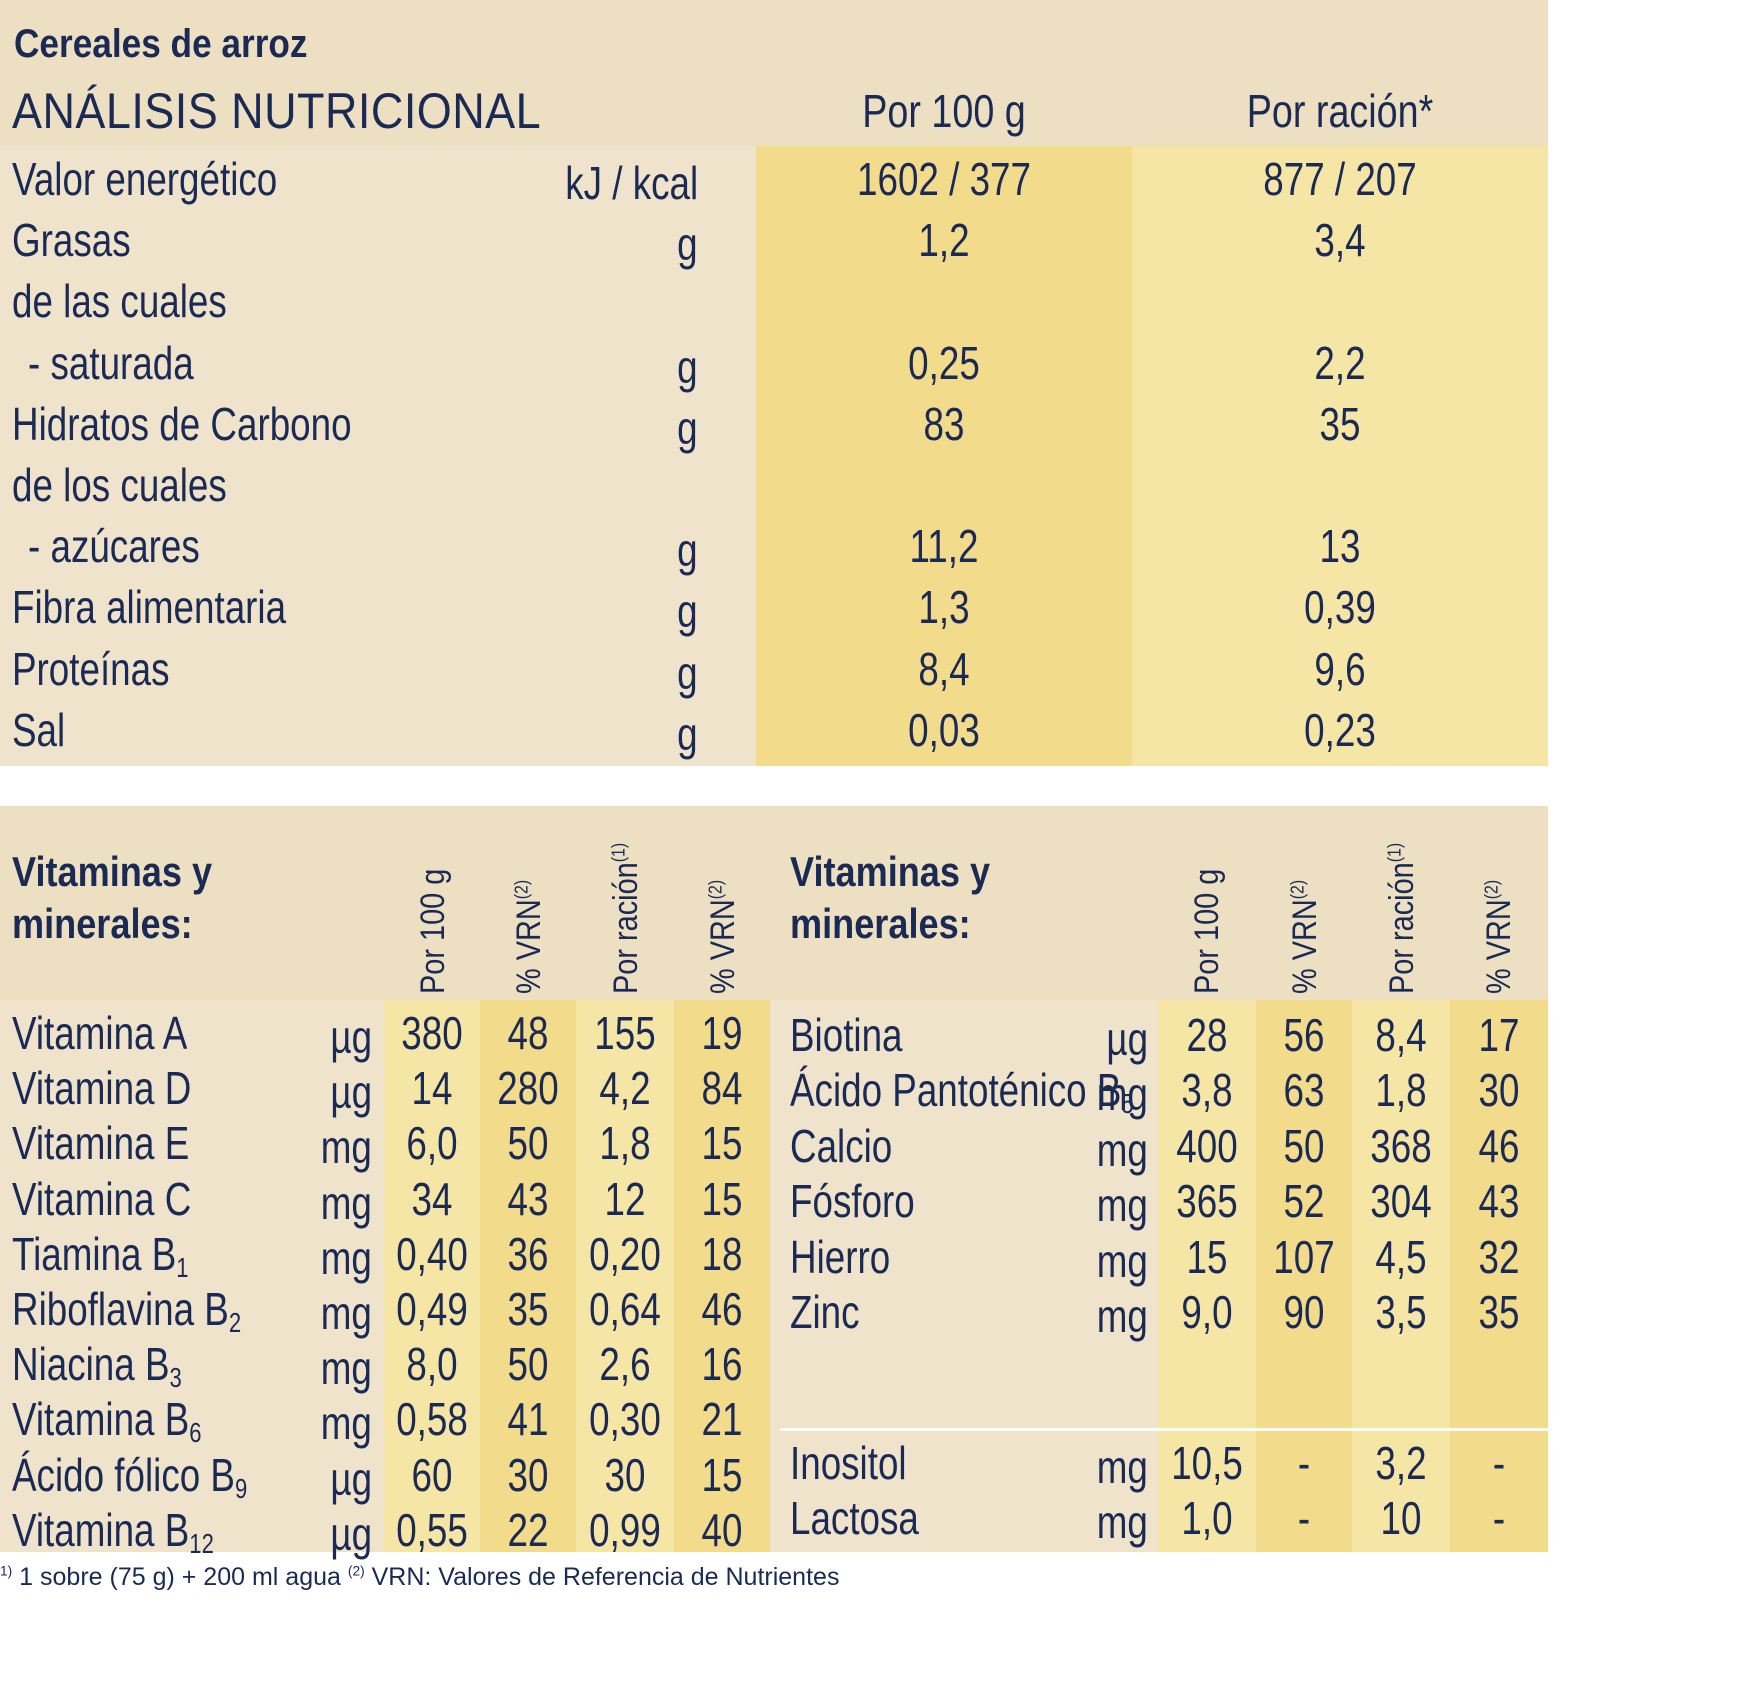 This screenshot has width=1743, height=1699. Describe the element at coordinates (1499, 1035) in the screenshot. I see `vitamin-vrnserv: 17` at that location.